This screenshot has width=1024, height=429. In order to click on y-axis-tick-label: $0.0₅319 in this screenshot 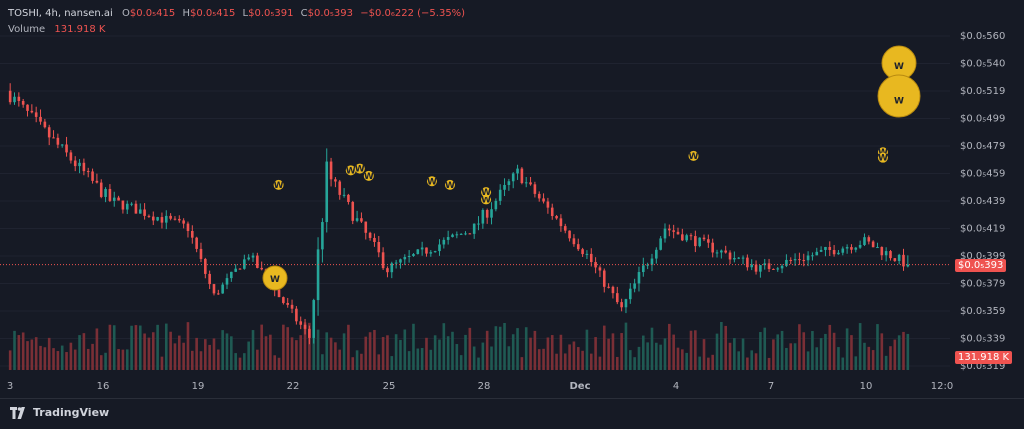, I will do `click(982, 366)`.